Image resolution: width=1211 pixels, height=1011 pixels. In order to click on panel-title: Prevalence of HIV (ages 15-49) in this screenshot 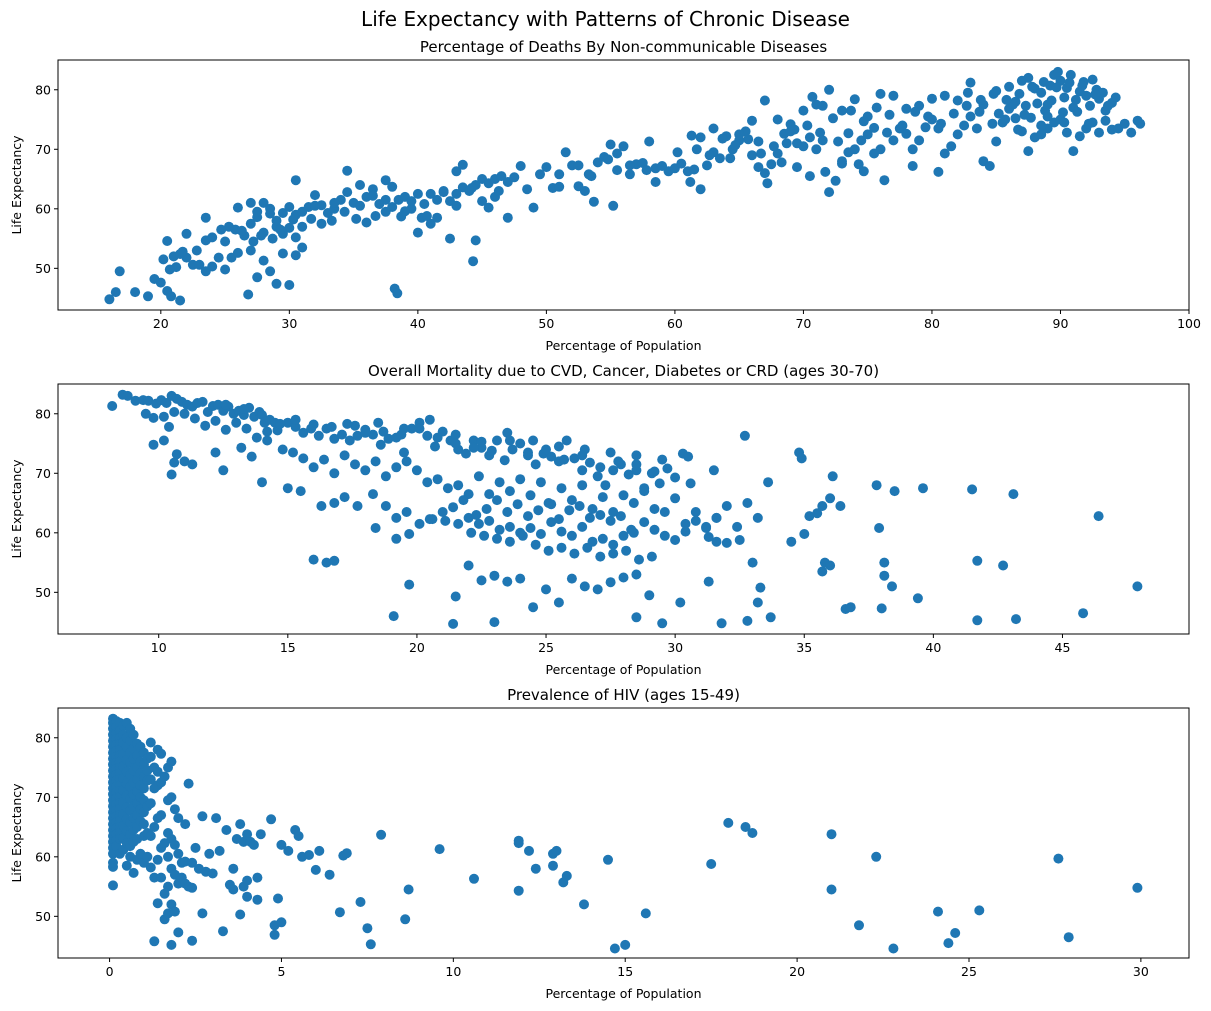, I will do `click(623, 695)`.